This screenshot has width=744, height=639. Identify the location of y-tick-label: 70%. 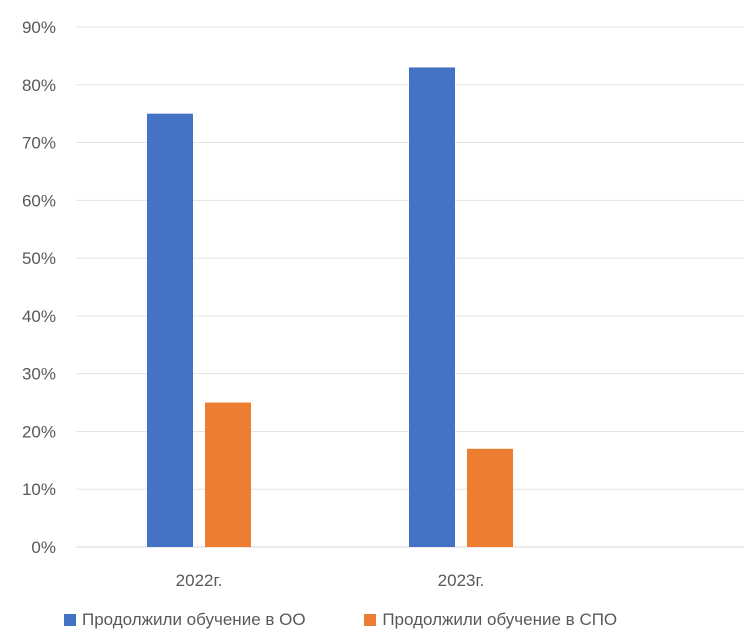
(39, 143).